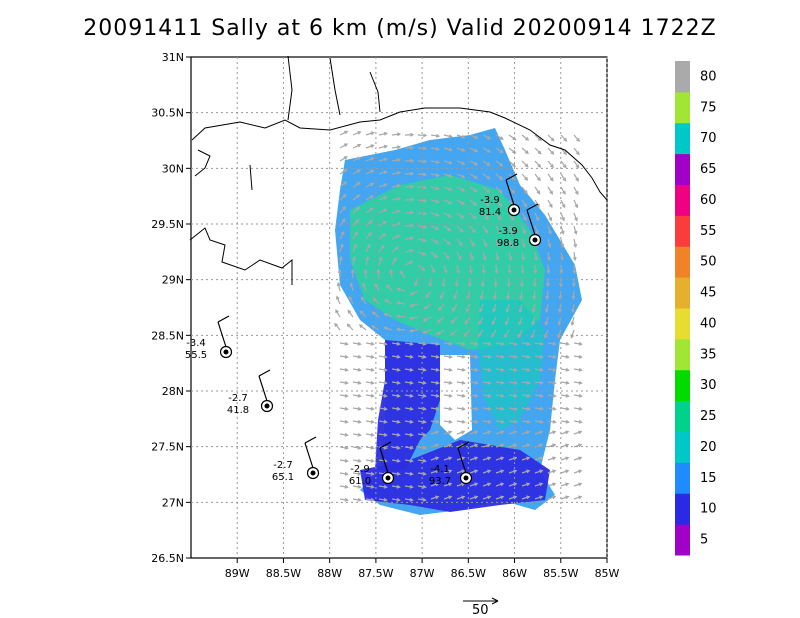 This screenshot has height=618, width=800. Describe the element at coordinates (173, 168) in the screenshot. I see `y-tick-label: 30N` at that location.